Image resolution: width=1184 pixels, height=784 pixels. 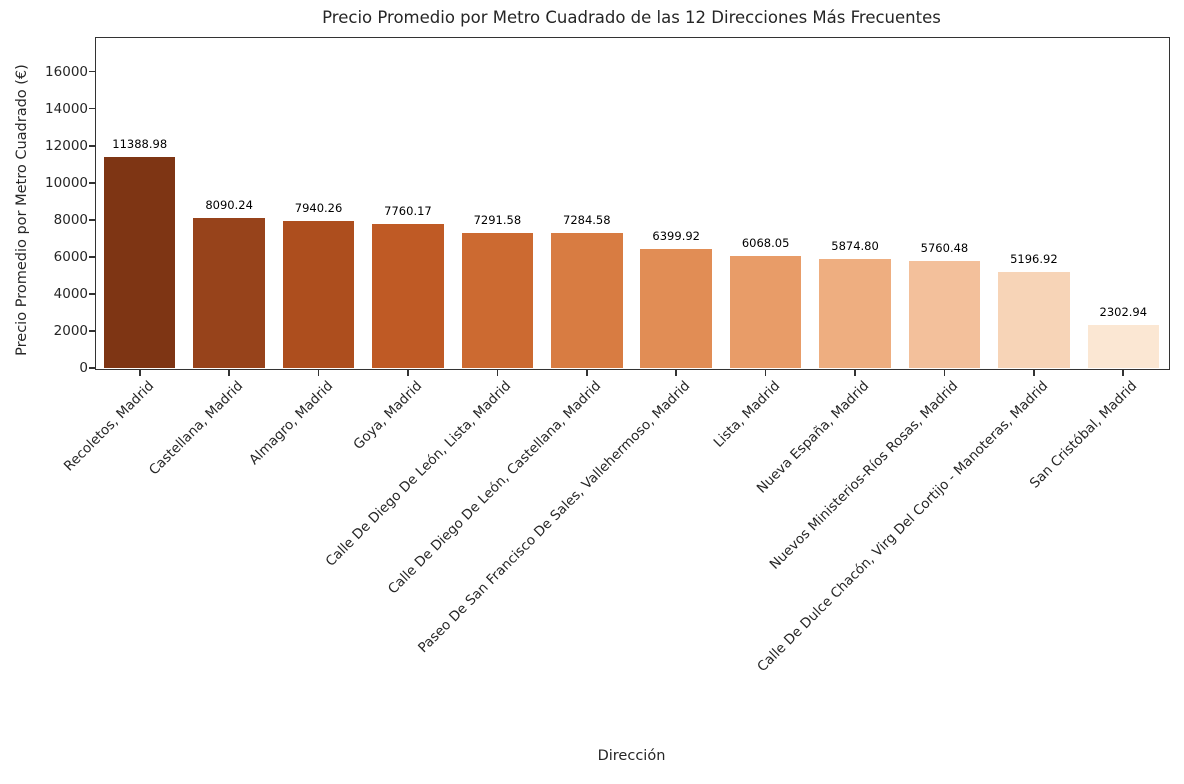 What do you see at coordinates (944, 248) in the screenshot?
I see `bar-value-label: 5760.48` at bounding box center [944, 248].